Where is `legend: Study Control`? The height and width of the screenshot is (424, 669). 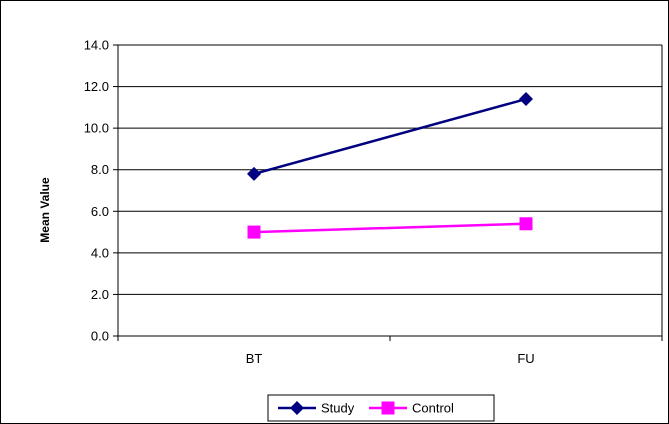 legend: Study Control is located at coordinates (381, 408).